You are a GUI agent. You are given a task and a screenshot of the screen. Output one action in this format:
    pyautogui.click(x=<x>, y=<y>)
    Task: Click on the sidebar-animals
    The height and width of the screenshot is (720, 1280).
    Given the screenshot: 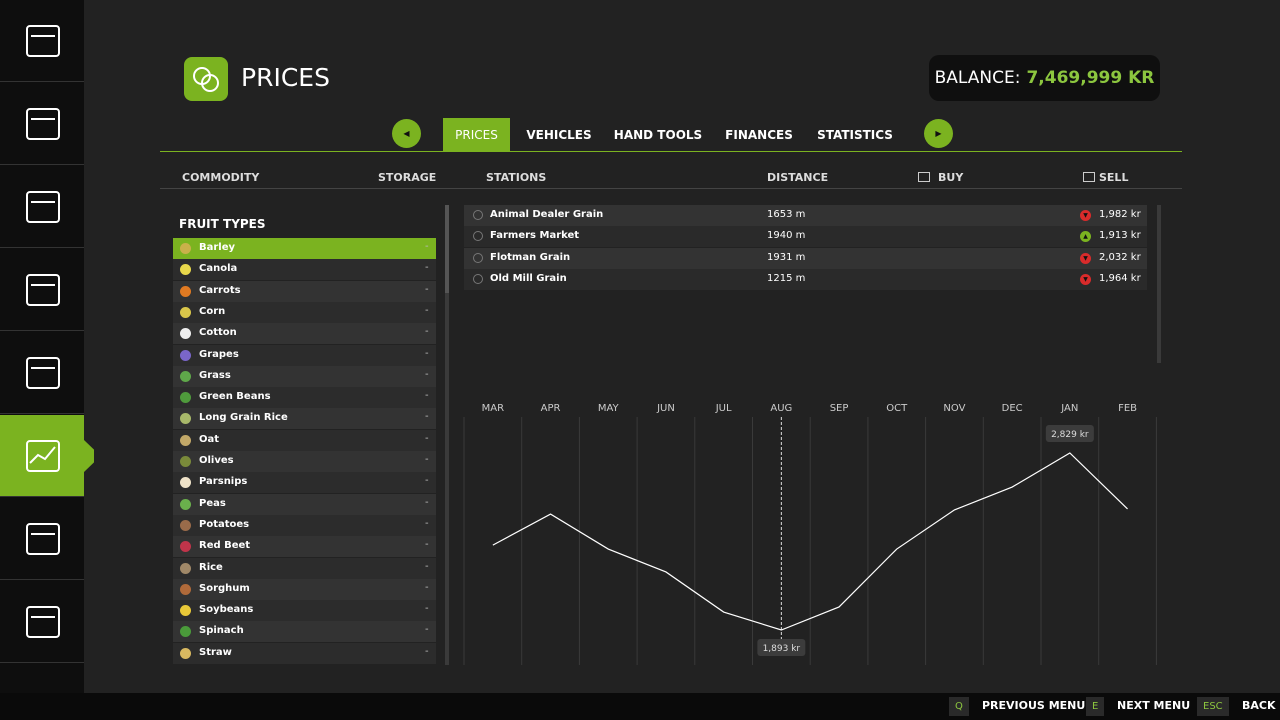 What is the action you would take?
    pyautogui.click(x=42, y=207)
    